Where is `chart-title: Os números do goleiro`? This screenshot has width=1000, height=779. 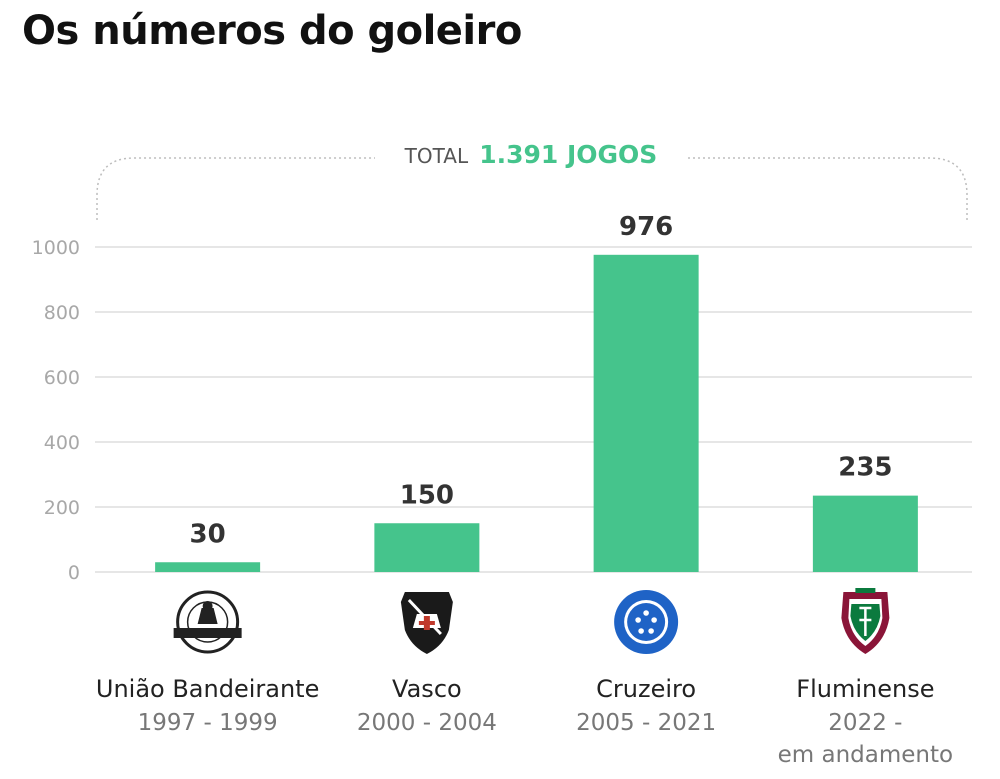
chart-title: Os números do goleiro is located at coordinates (272, 31).